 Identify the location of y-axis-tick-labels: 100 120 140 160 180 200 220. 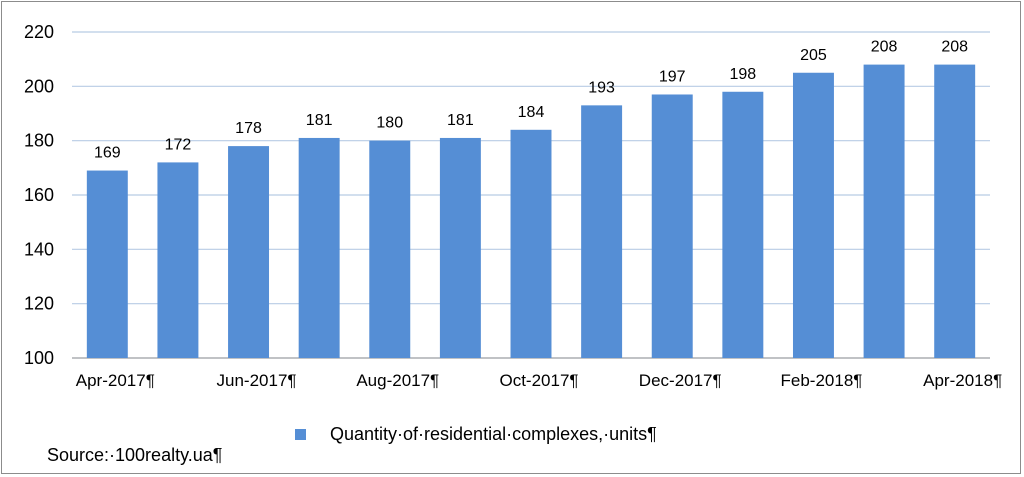
(39, 195).